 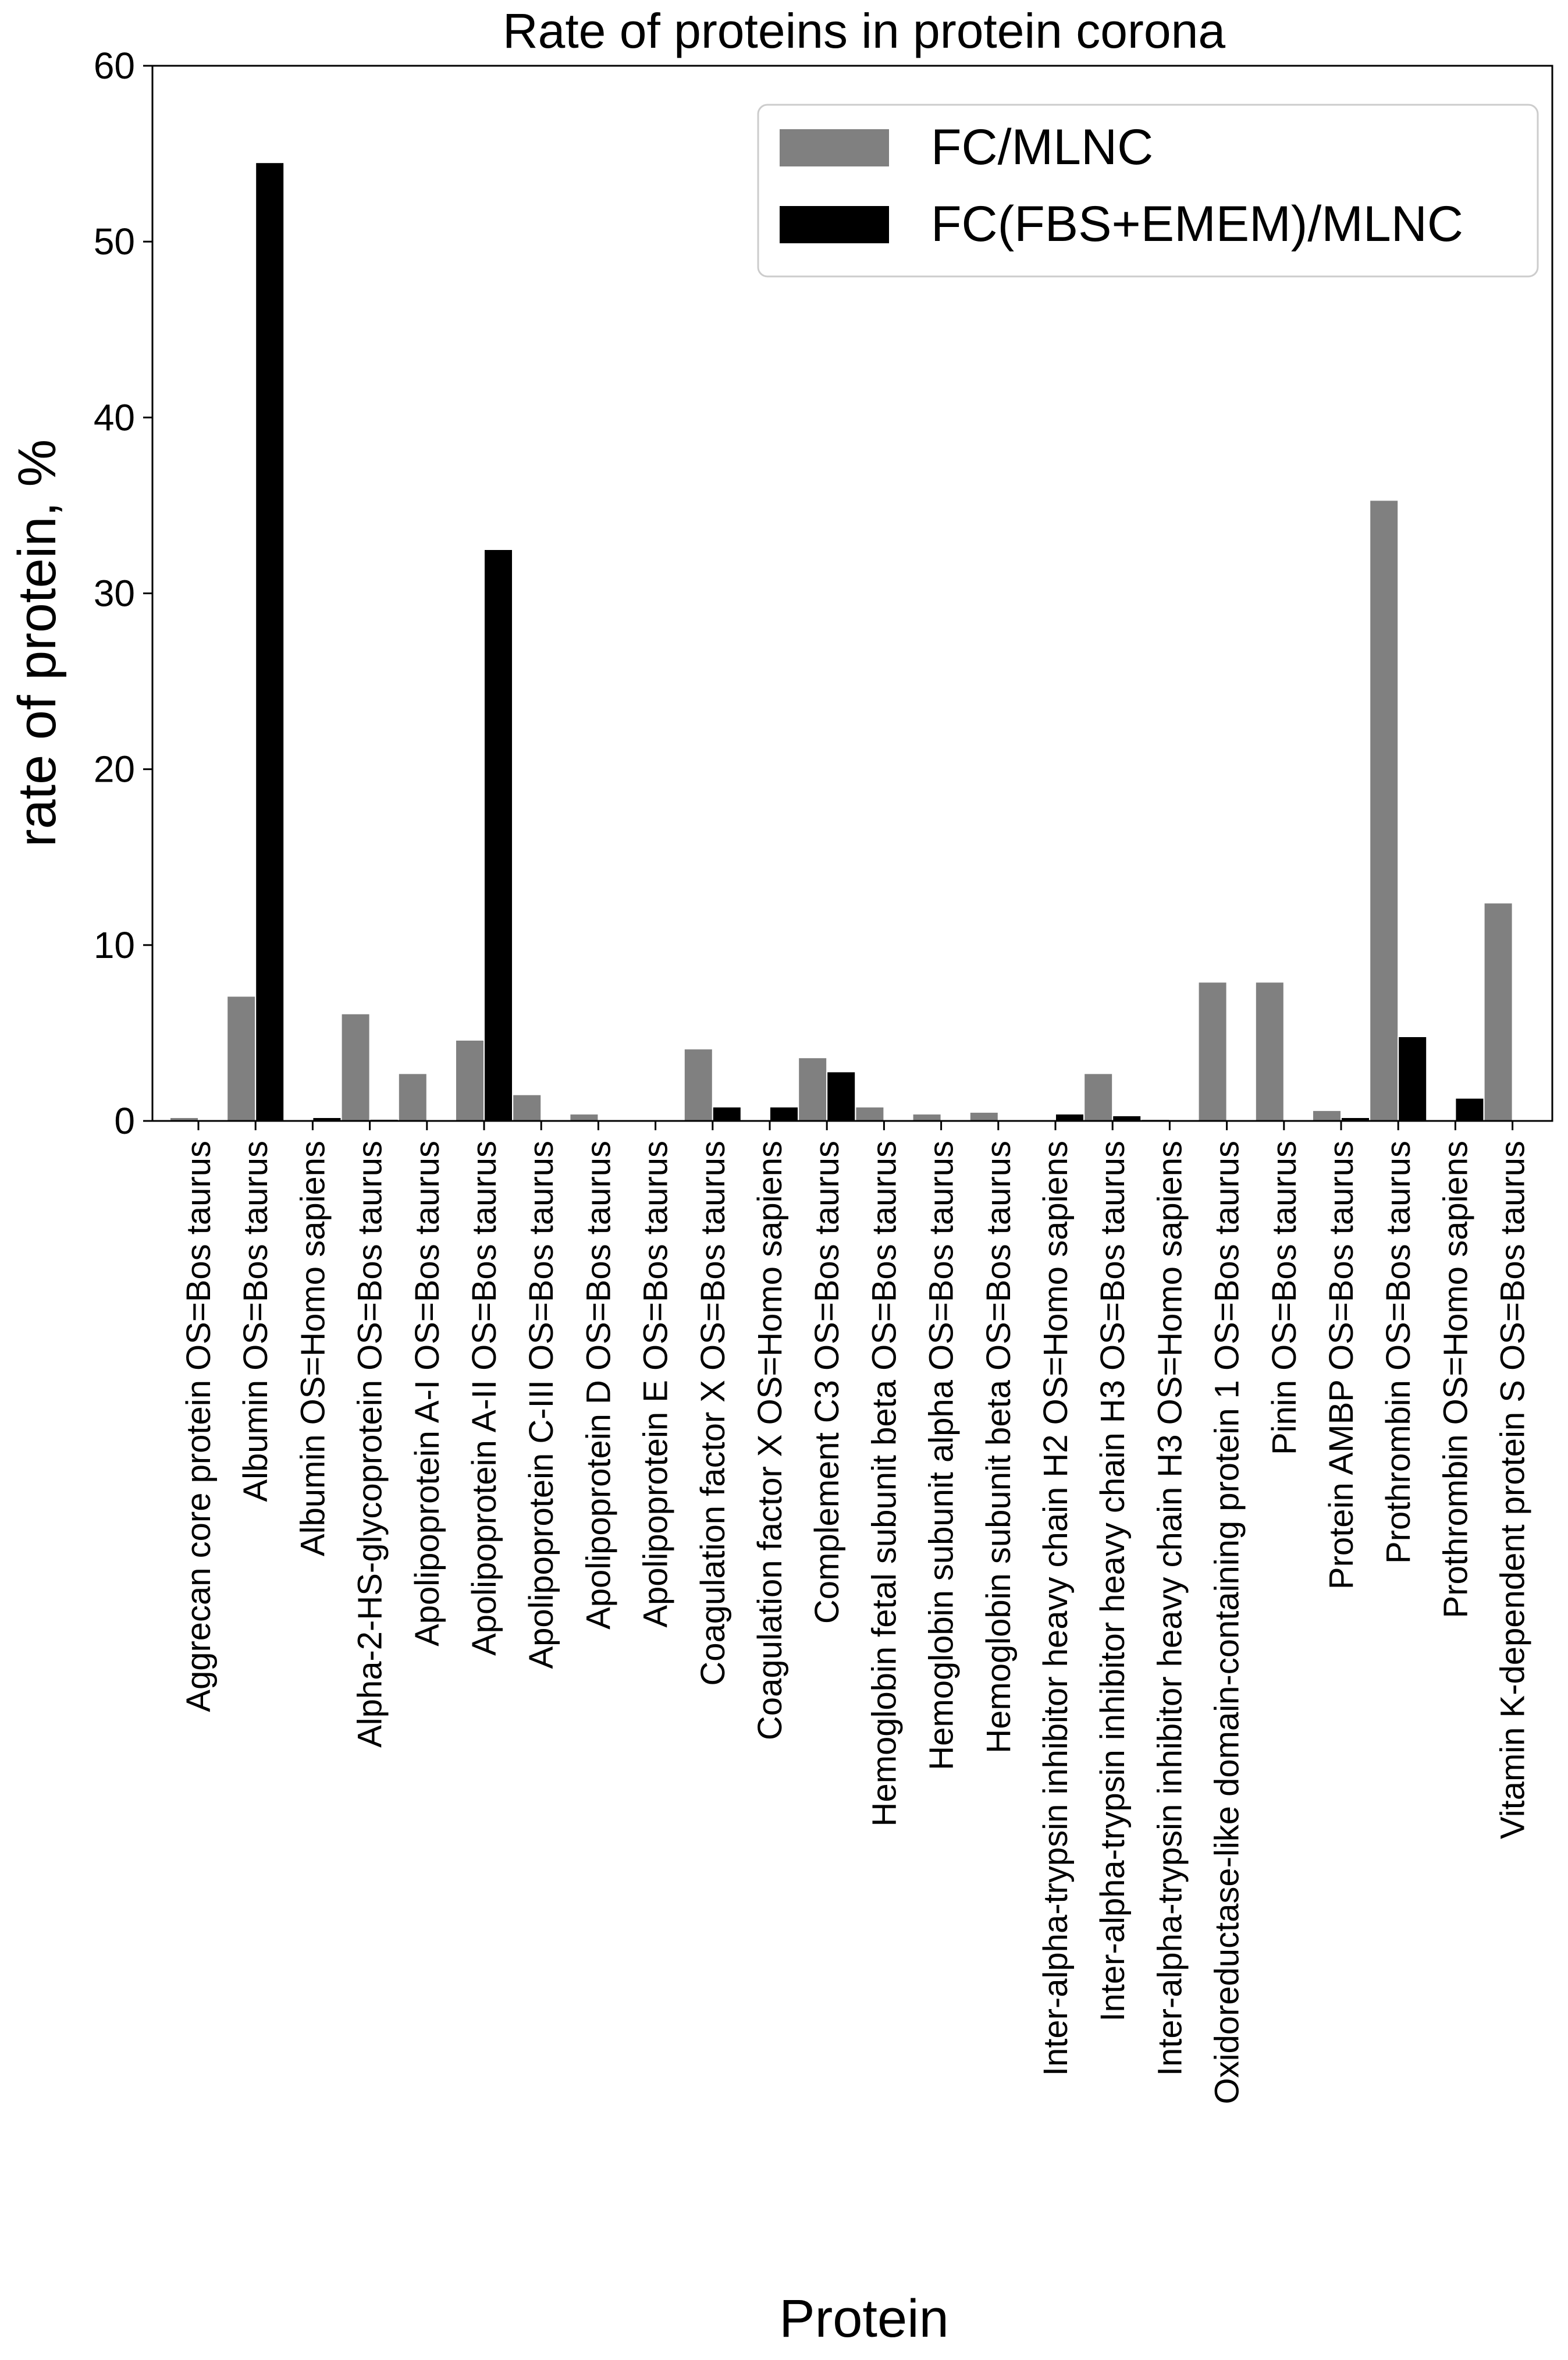 I want to click on x-tick-label: Aggrecan core protein OS=Bos taurus, so click(x=199, y=1426).